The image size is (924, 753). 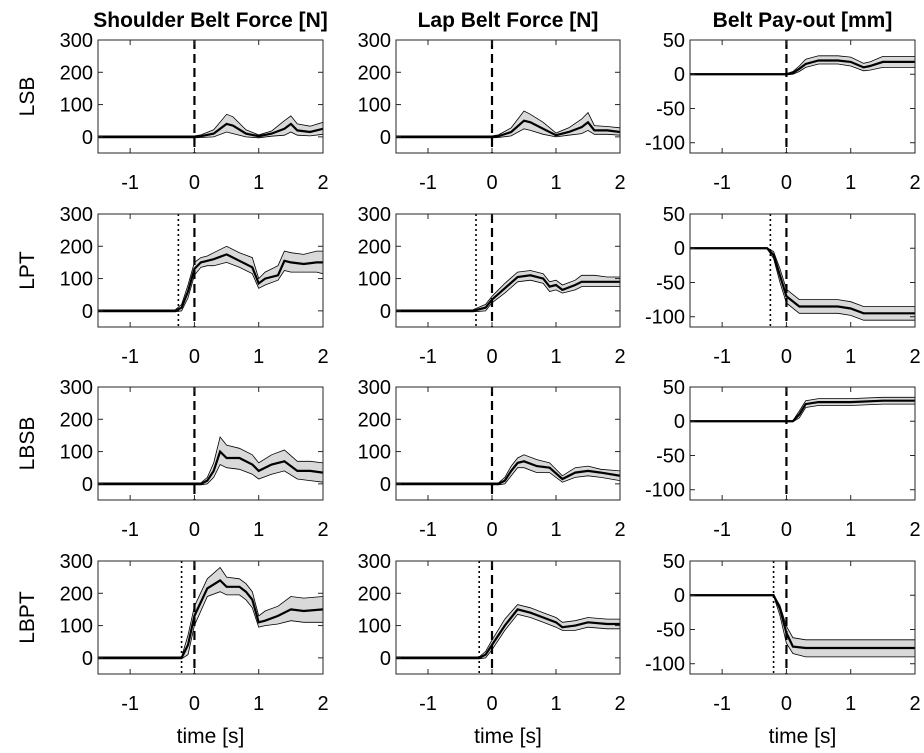 I want to click on panel-lpt-0: -1 0 1 2 0 100 200 300, so click(x=194, y=286).